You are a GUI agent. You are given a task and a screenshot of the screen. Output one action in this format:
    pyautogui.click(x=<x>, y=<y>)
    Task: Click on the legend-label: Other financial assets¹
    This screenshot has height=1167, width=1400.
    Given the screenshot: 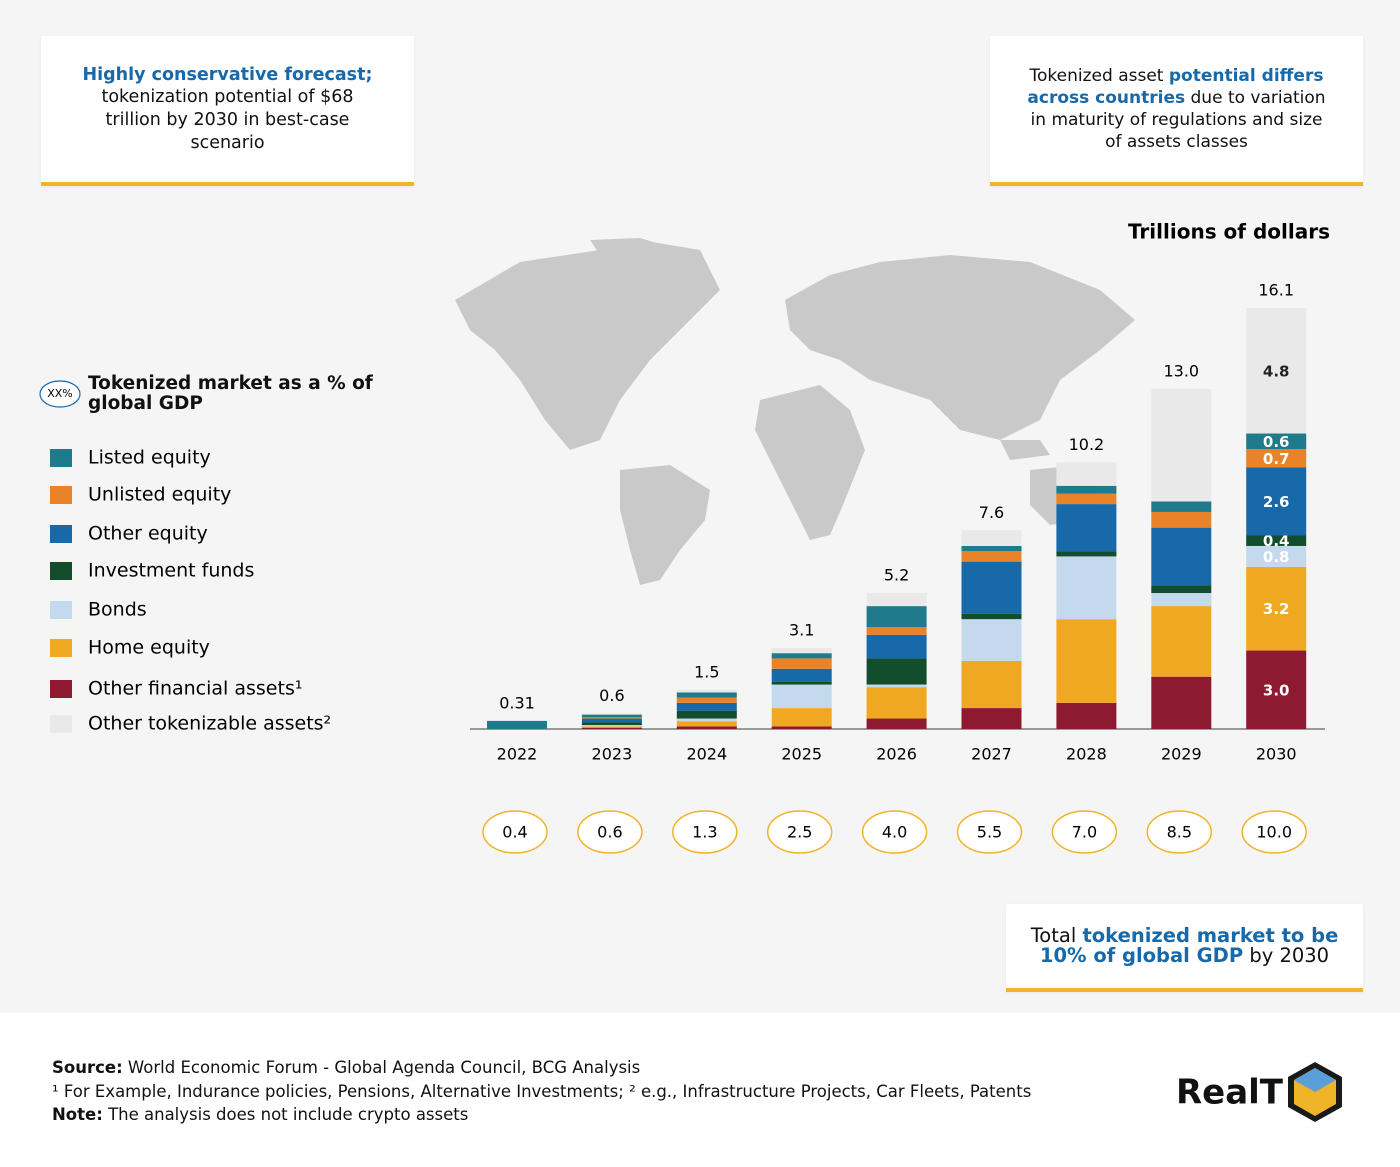 What is the action you would take?
    pyautogui.click(x=195, y=689)
    